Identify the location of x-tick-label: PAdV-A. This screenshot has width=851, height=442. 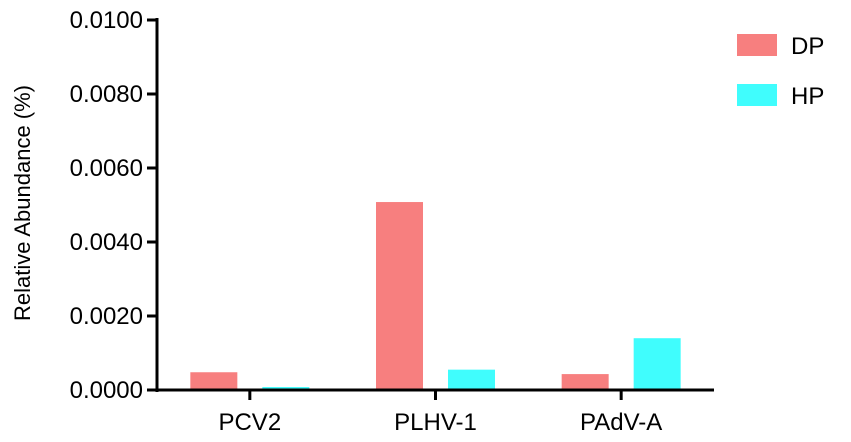
(621, 422).